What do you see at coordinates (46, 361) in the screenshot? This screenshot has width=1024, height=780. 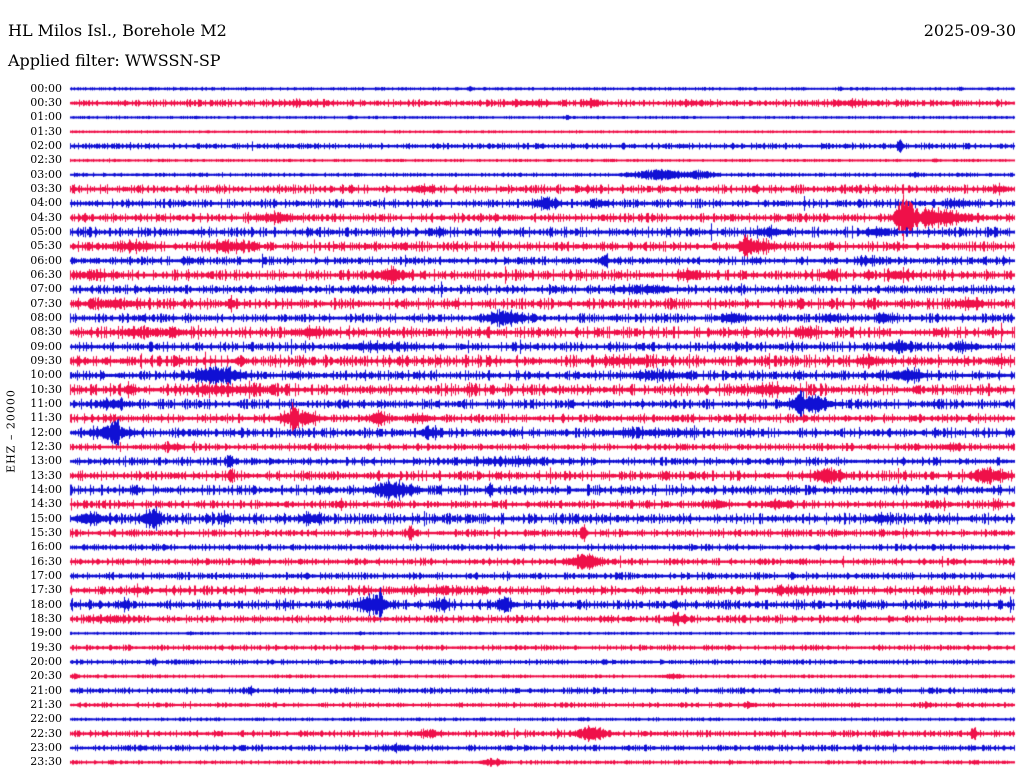 I see `time-label-09:30: 09:30` at bounding box center [46, 361].